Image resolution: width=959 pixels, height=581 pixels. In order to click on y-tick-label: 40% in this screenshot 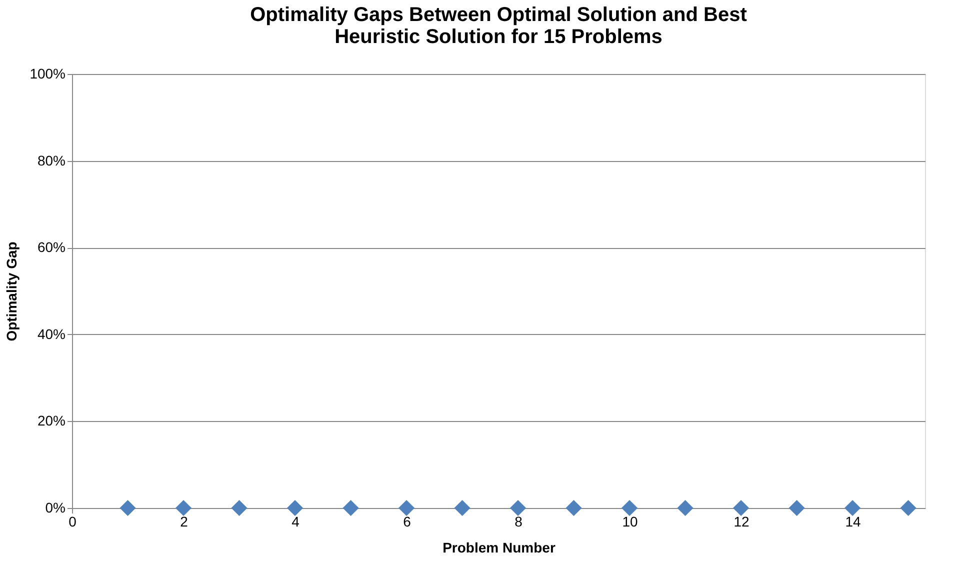, I will do `click(51, 334)`.